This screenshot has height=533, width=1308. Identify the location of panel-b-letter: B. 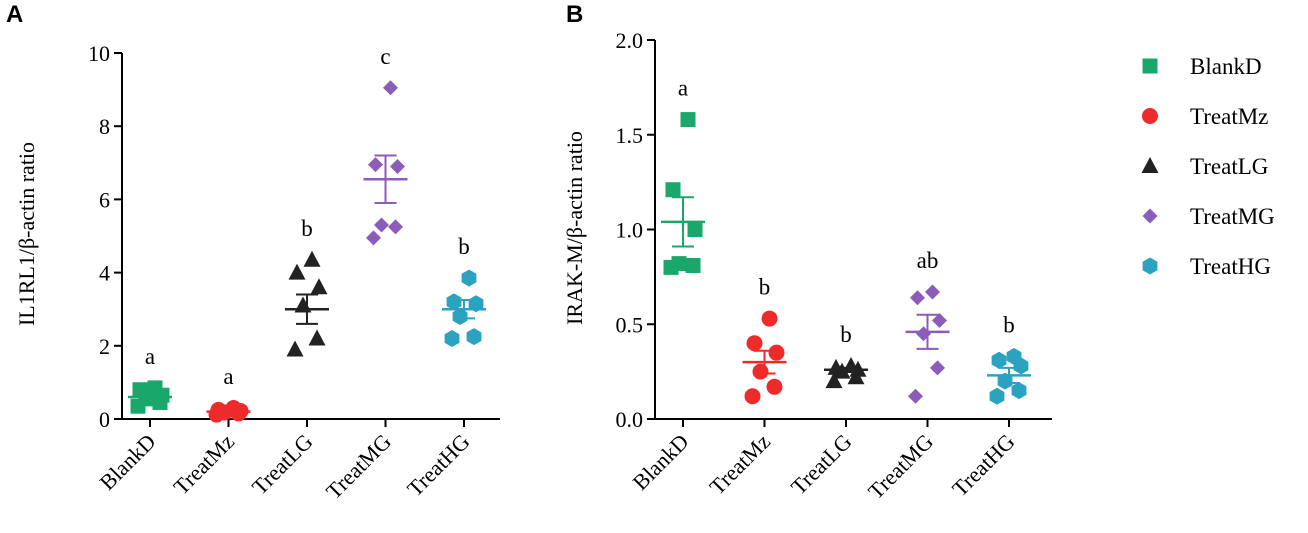
(574, 14).